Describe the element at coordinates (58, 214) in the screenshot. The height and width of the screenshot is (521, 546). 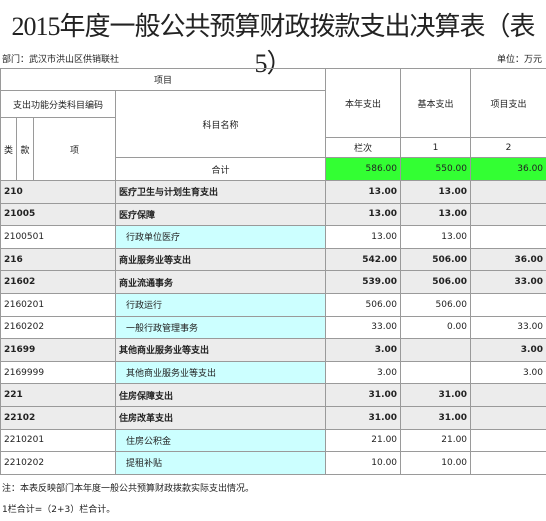
I see `code-cell: 21005` at that location.